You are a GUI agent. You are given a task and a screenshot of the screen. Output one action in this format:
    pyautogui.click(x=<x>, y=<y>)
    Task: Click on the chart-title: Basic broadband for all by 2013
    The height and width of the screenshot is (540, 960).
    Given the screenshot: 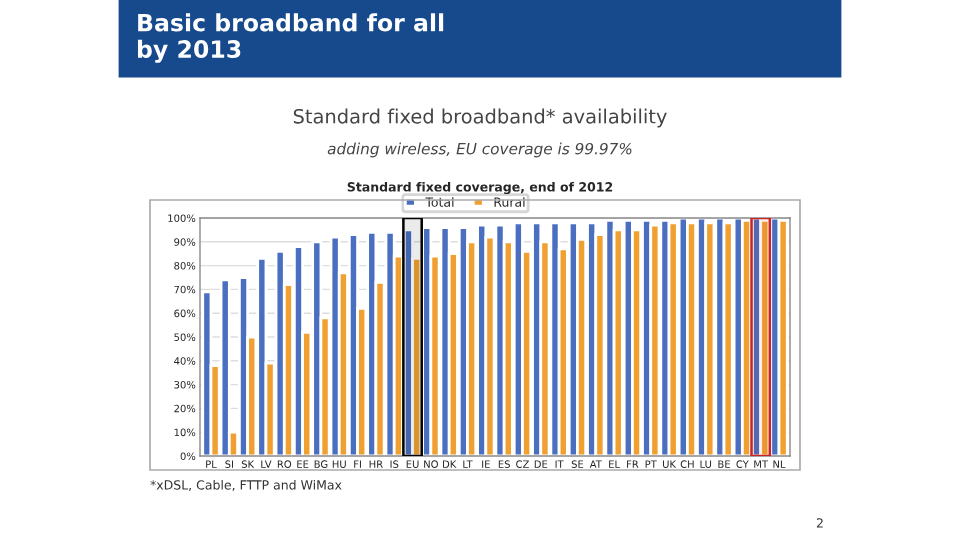 What is the action you would take?
    pyautogui.click(x=290, y=38)
    